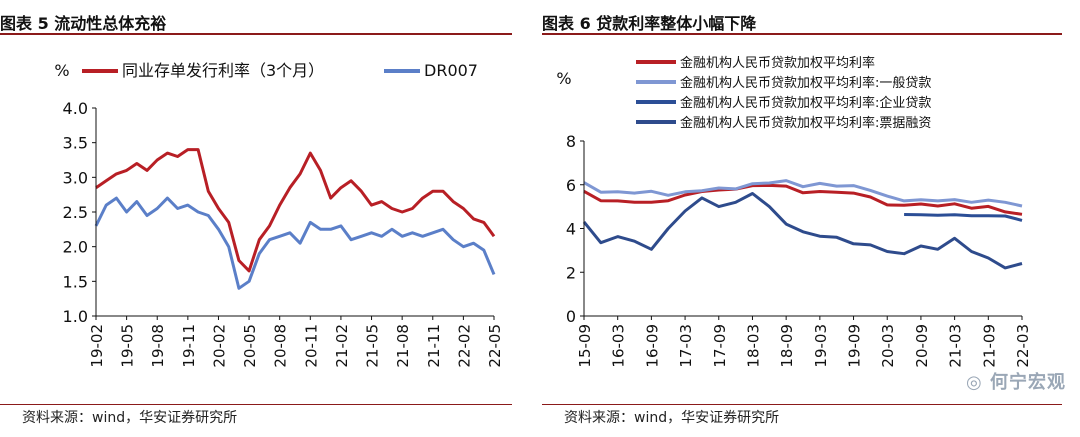 Image resolution: width=1080 pixels, height=437 pixels. I want to click on figure-6-top-rule, so click(802, 34).